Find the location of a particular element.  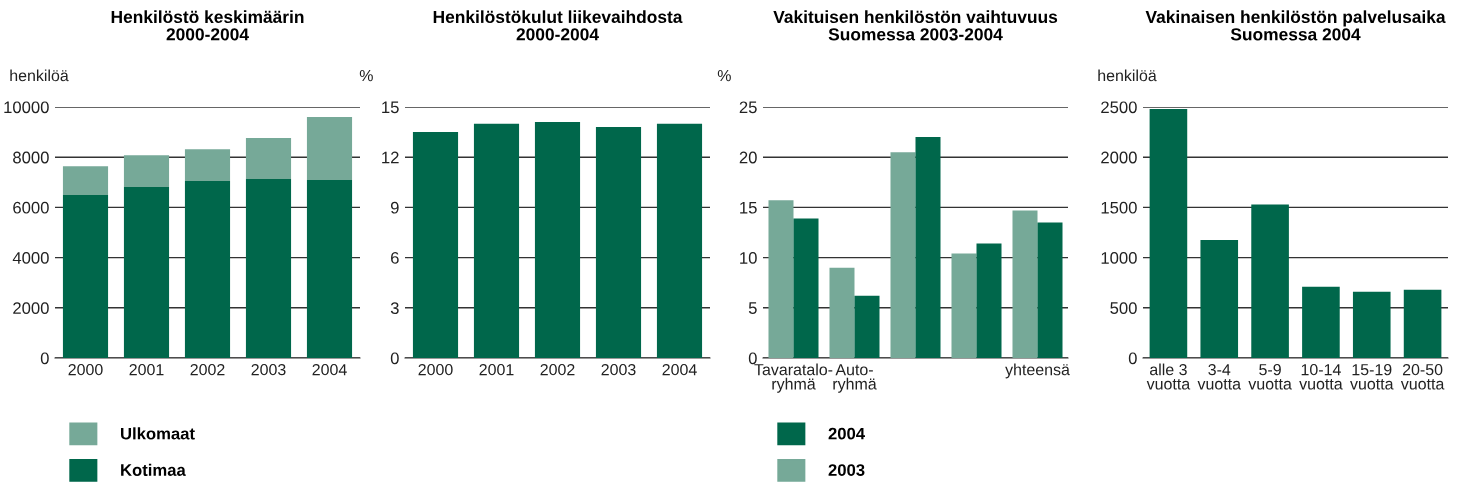

chart-title: Vakinaisen henkilöstön palvelusaika Suomessa 2004 is located at coordinates (1295, 25).